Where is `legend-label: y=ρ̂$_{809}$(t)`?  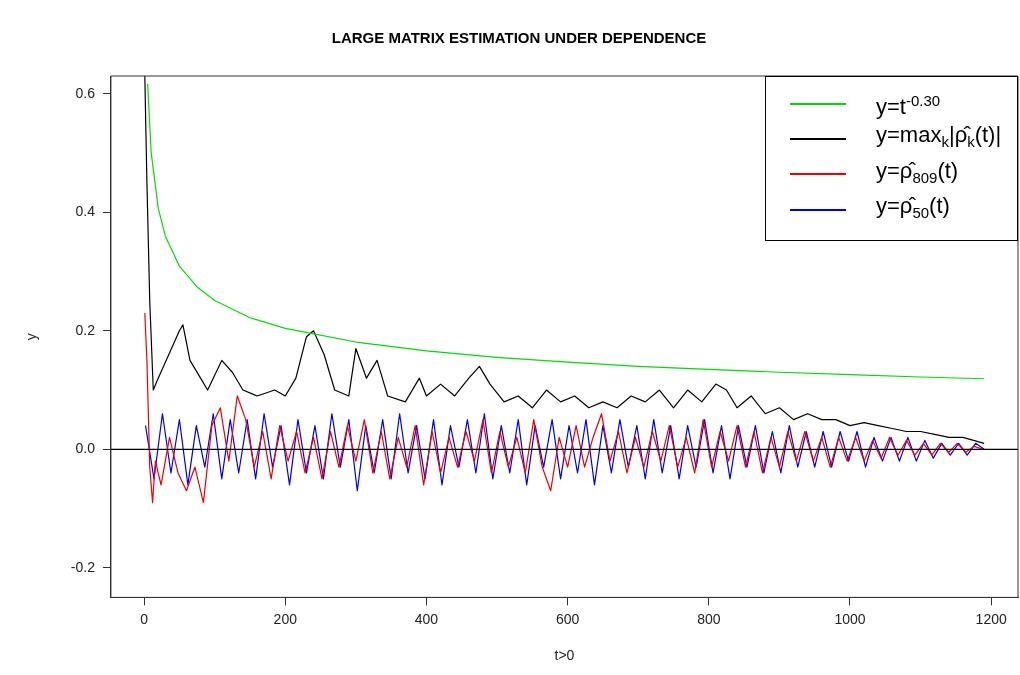 legend-label: y=ρ̂$_{809}$(t) is located at coordinates (917, 172).